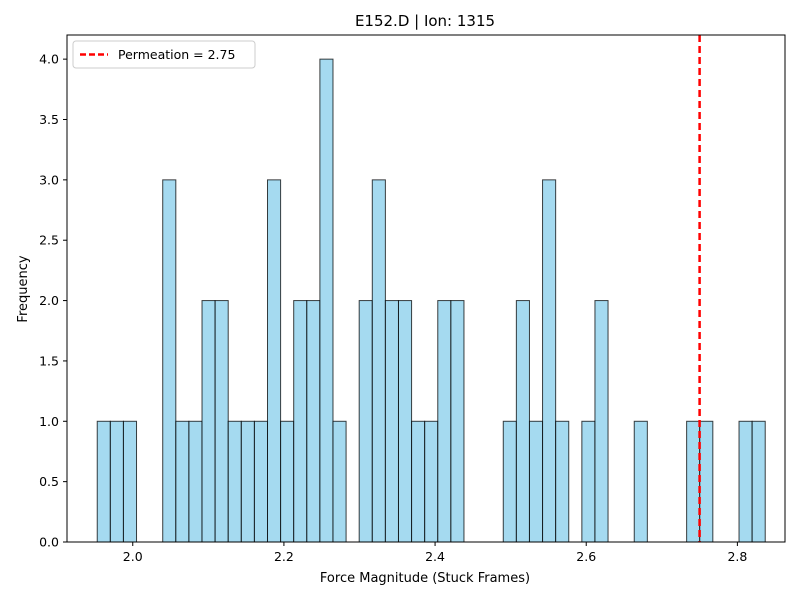  I want to click on legend: Permeation = 2.75, so click(164, 54).